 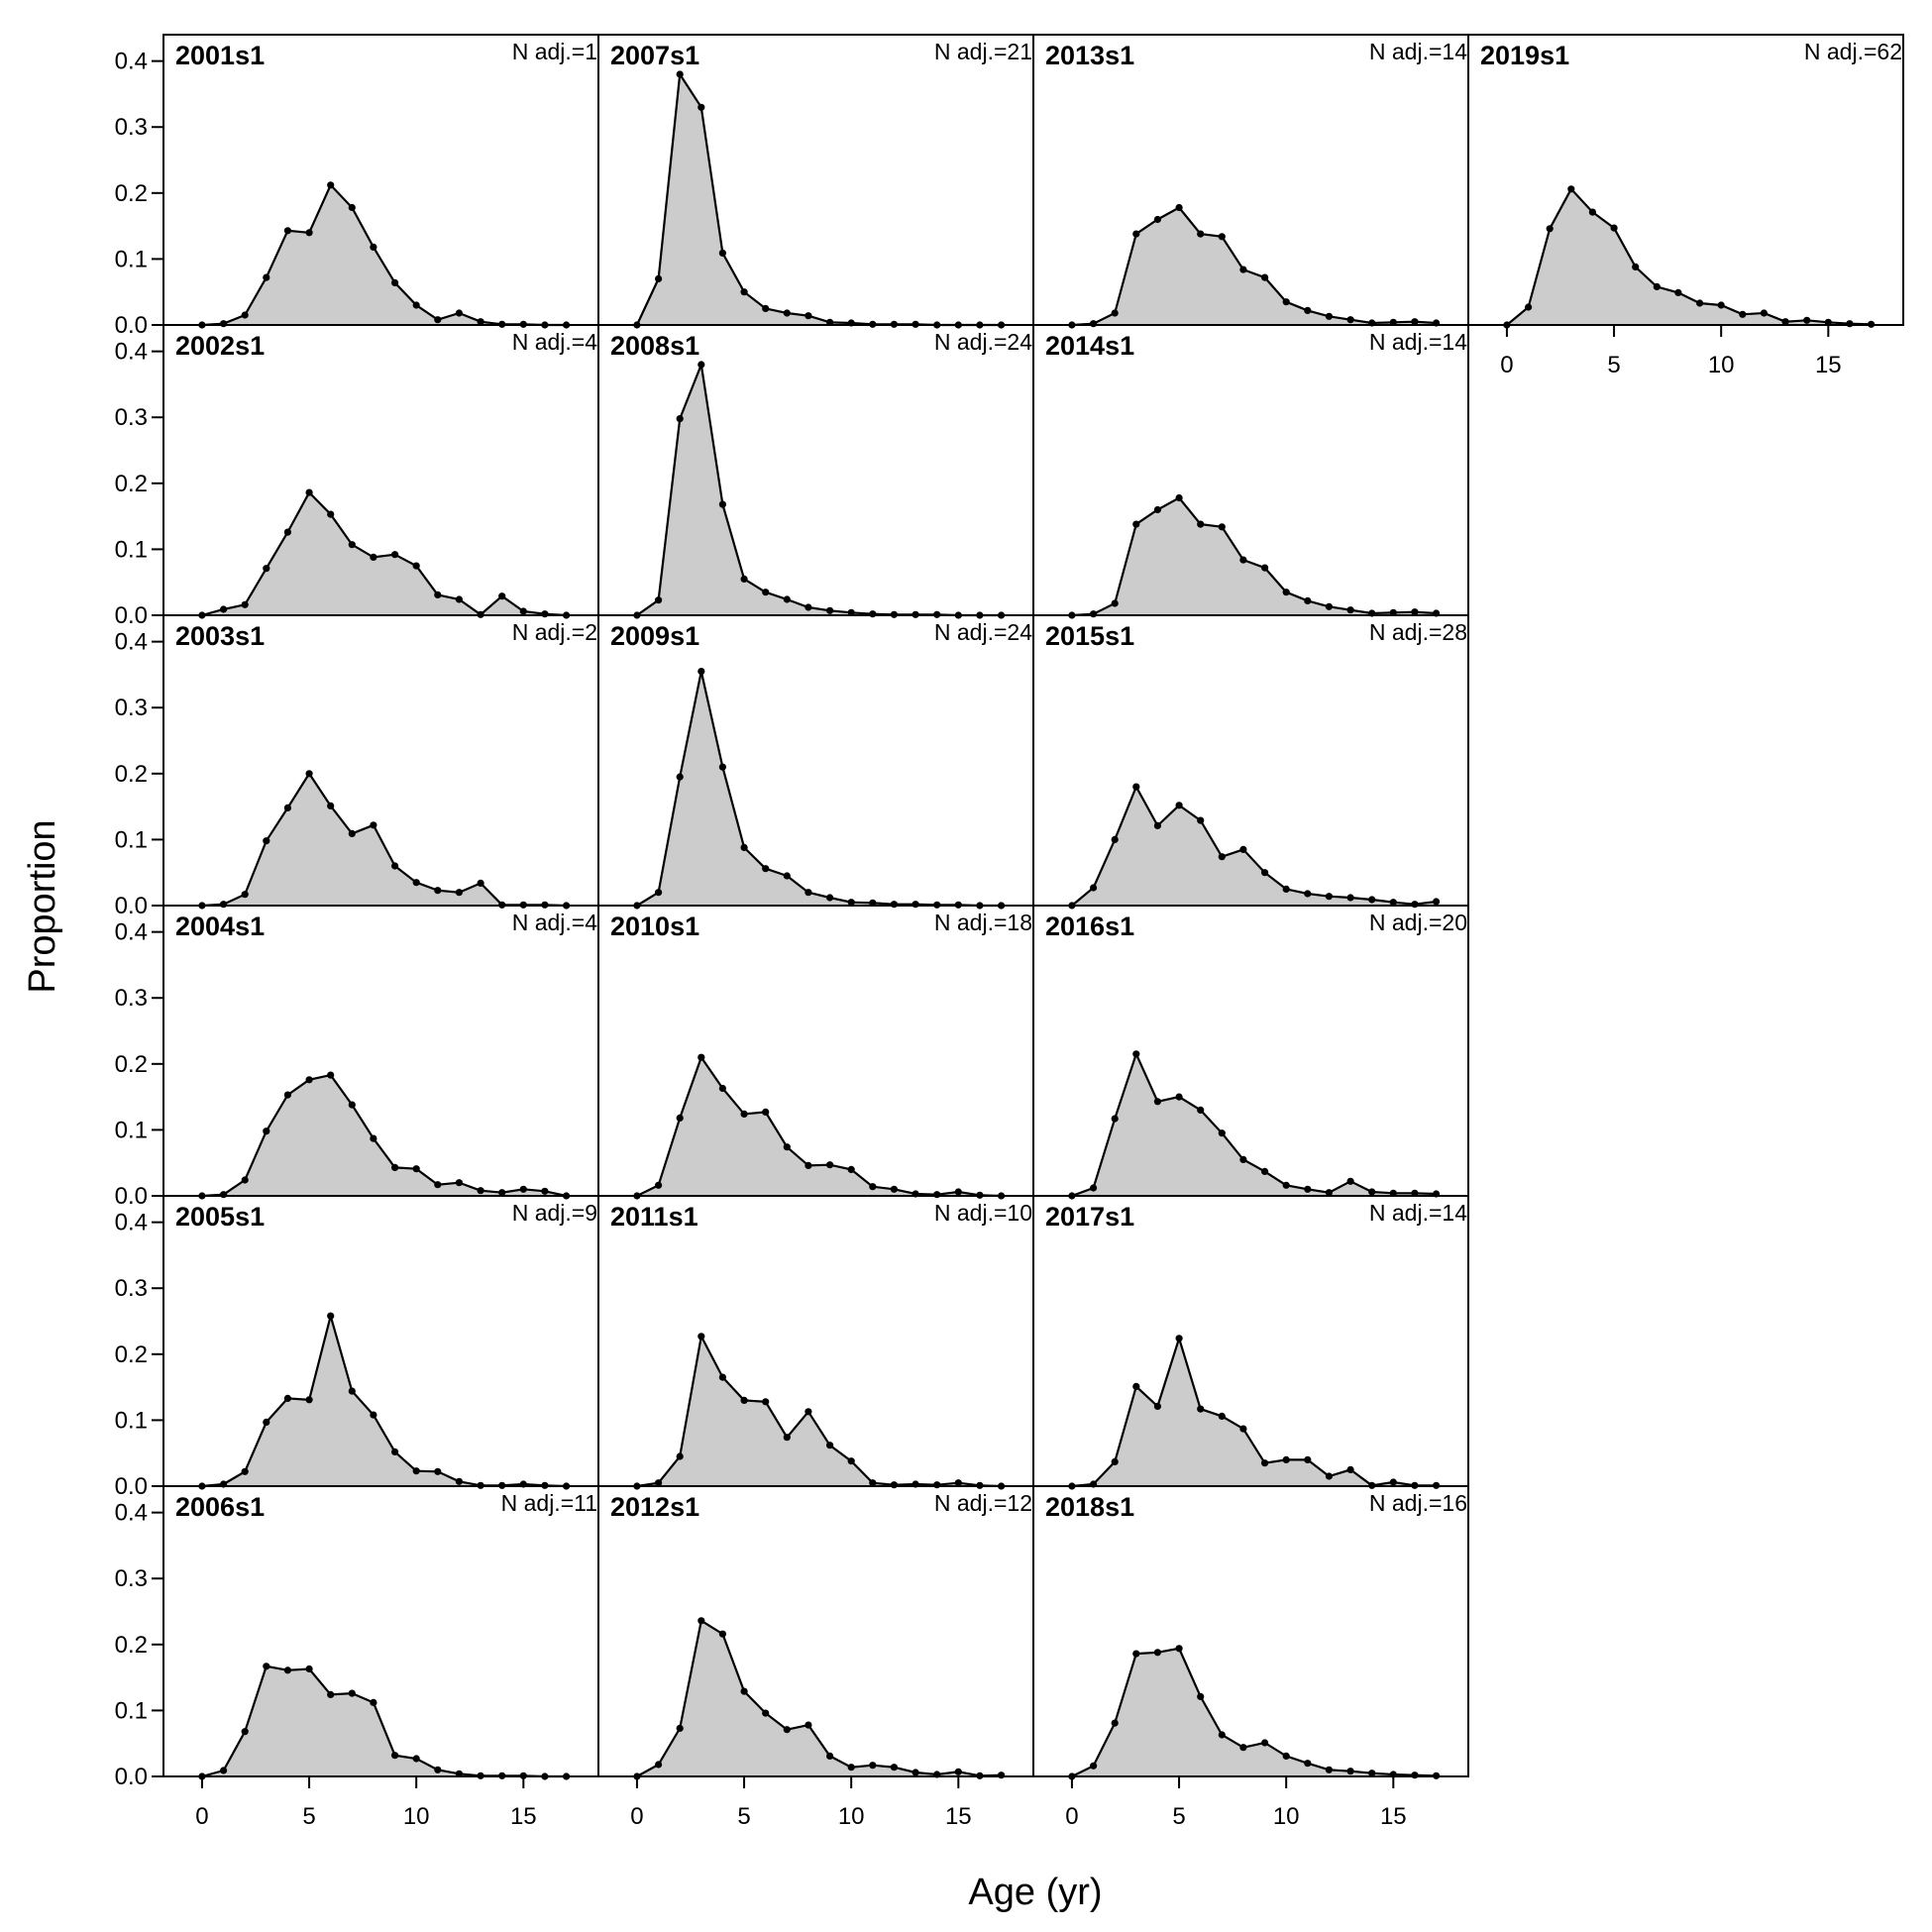 What do you see at coordinates (819, 490) in the screenshot?
I see `area-2008s1` at bounding box center [819, 490].